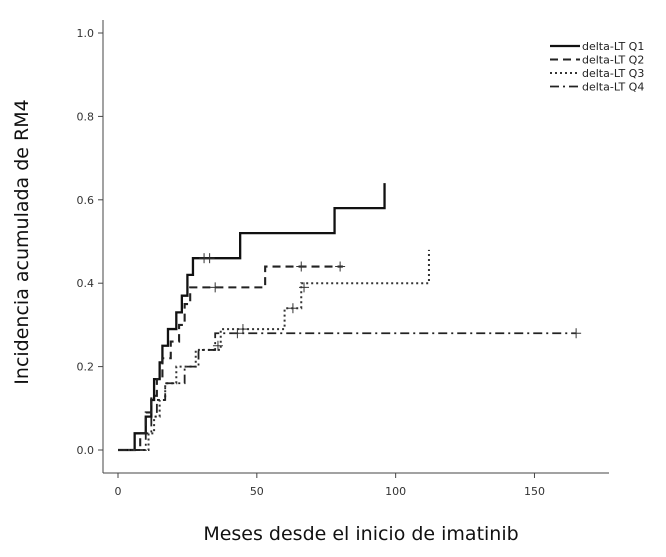  I want to click on y-tick-label: 0.6, so click(86, 200).